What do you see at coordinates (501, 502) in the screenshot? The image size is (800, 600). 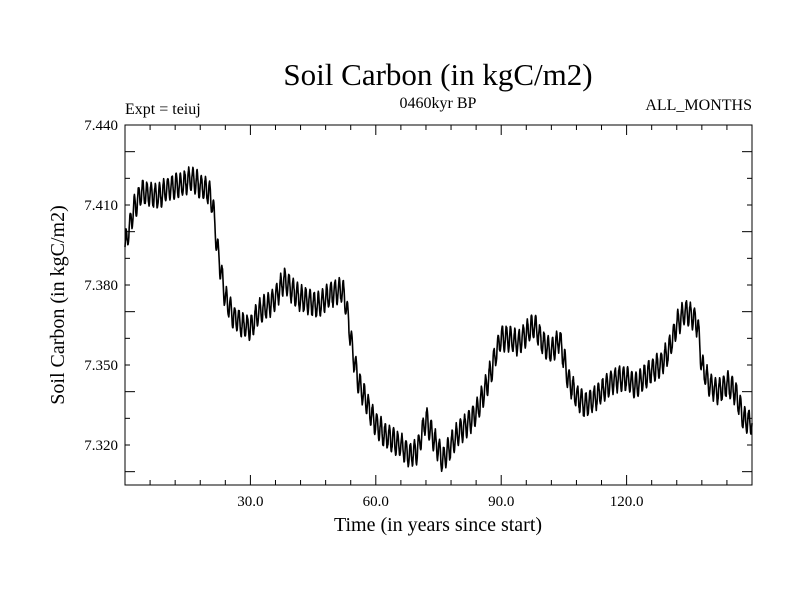 I see `x-tick-label: 90.0` at bounding box center [501, 502].